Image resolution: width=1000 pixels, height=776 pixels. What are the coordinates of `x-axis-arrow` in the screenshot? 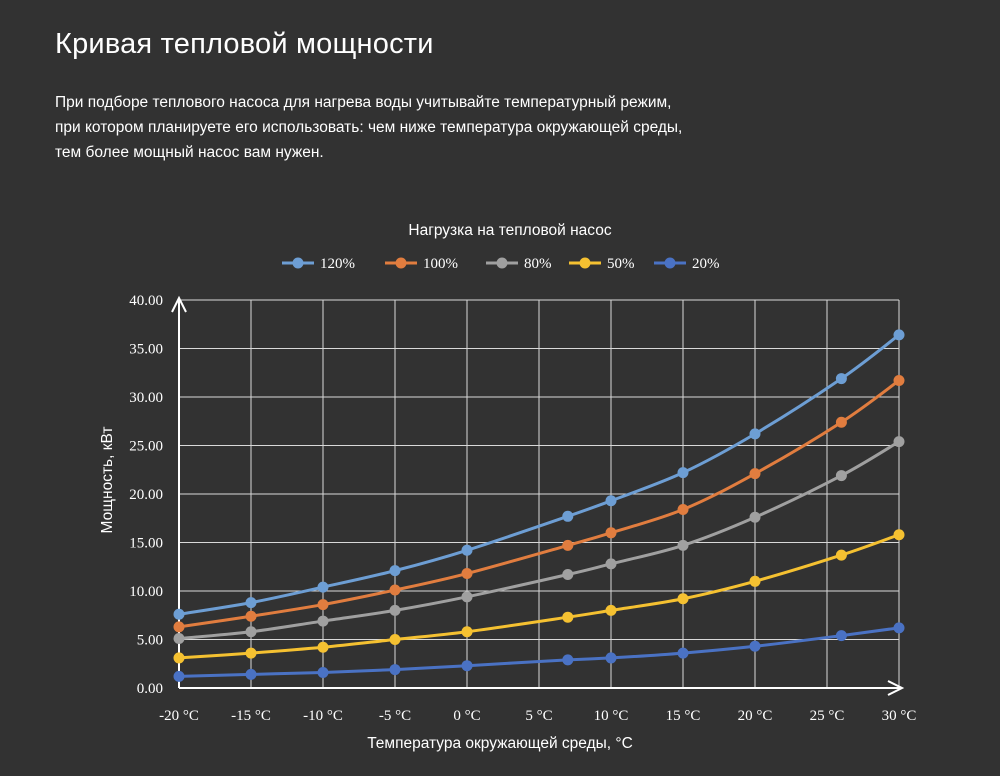 It's located at (896, 688).